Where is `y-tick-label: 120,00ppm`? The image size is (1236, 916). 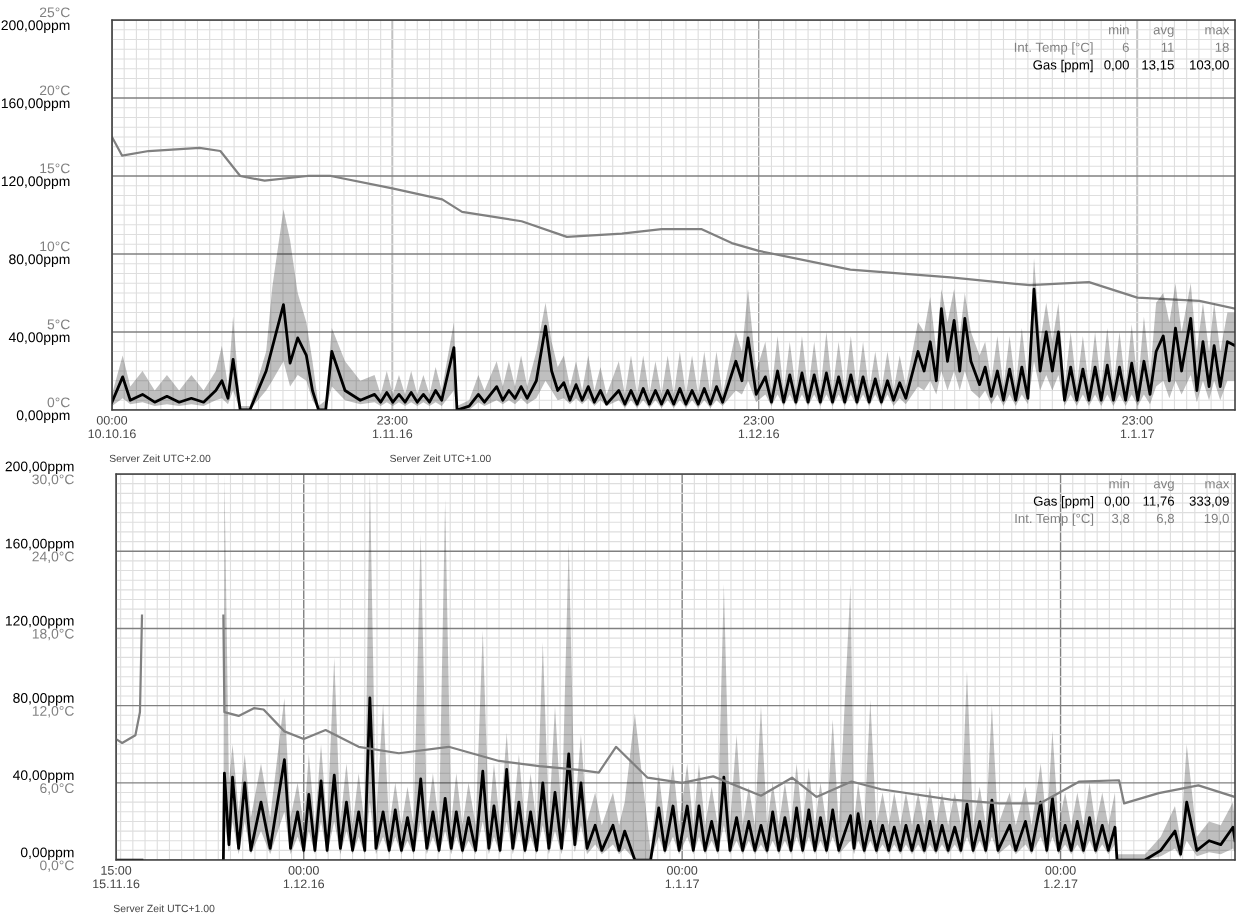
y-tick-label: 120,00ppm is located at coordinates (39, 622).